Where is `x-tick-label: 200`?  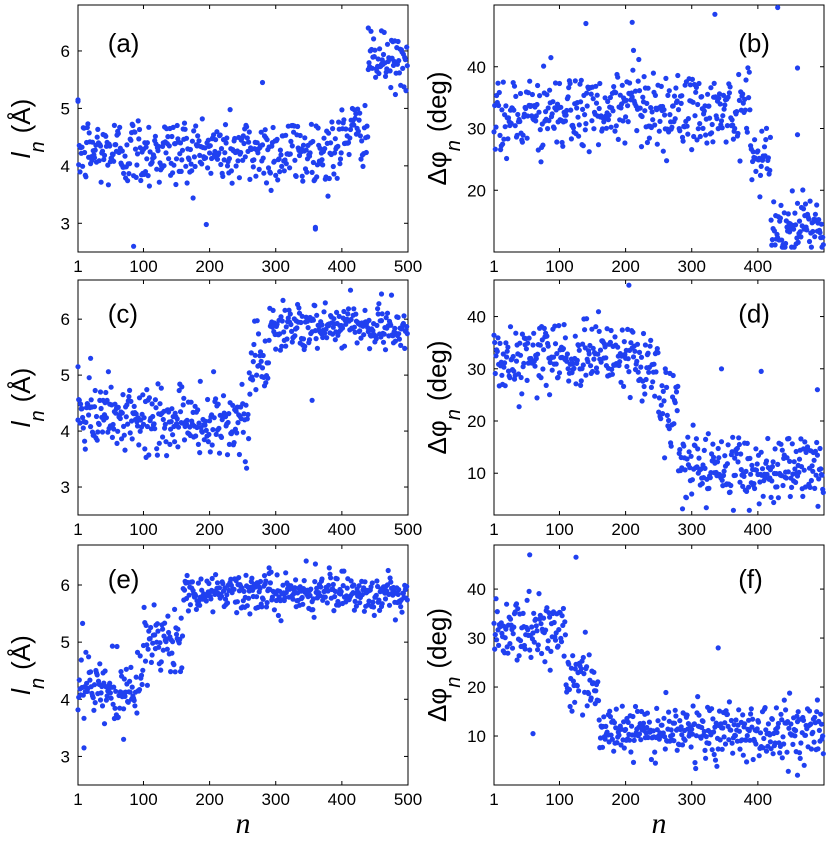
x-tick-label: 200 is located at coordinates (209, 266).